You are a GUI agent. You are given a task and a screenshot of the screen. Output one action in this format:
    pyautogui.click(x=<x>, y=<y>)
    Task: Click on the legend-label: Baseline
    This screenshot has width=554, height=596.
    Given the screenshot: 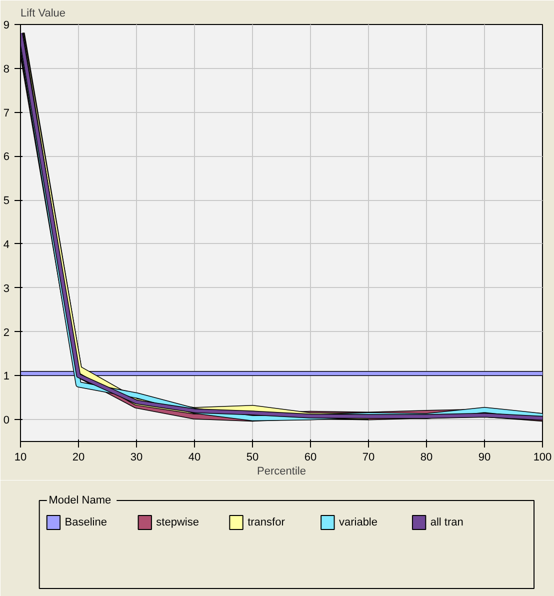 What is the action you would take?
    pyautogui.click(x=85, y=522)
    